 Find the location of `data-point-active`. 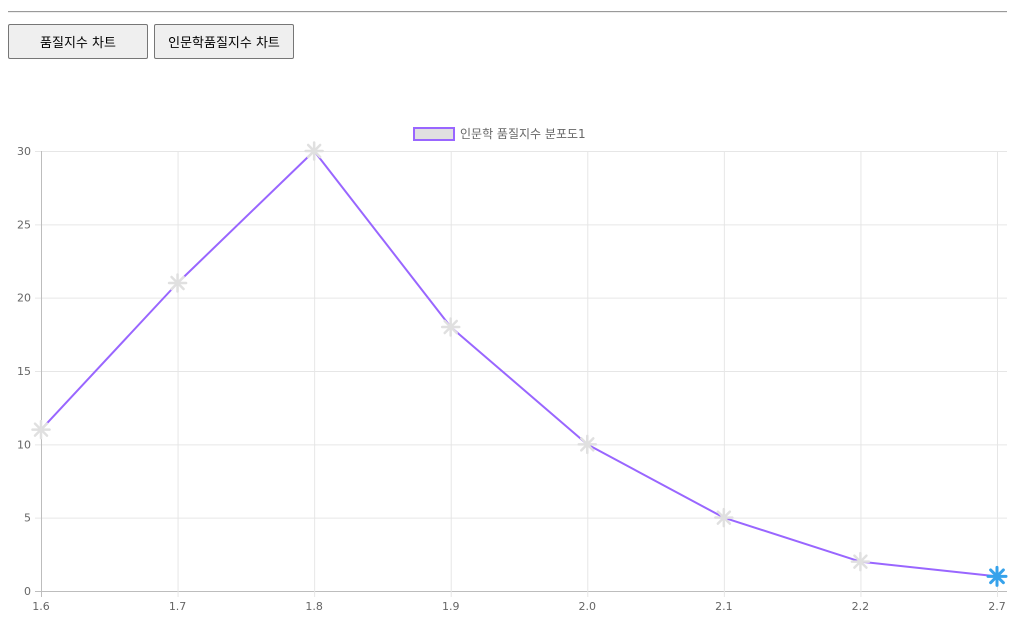

data-point-active is located at coordinates (997, 576).